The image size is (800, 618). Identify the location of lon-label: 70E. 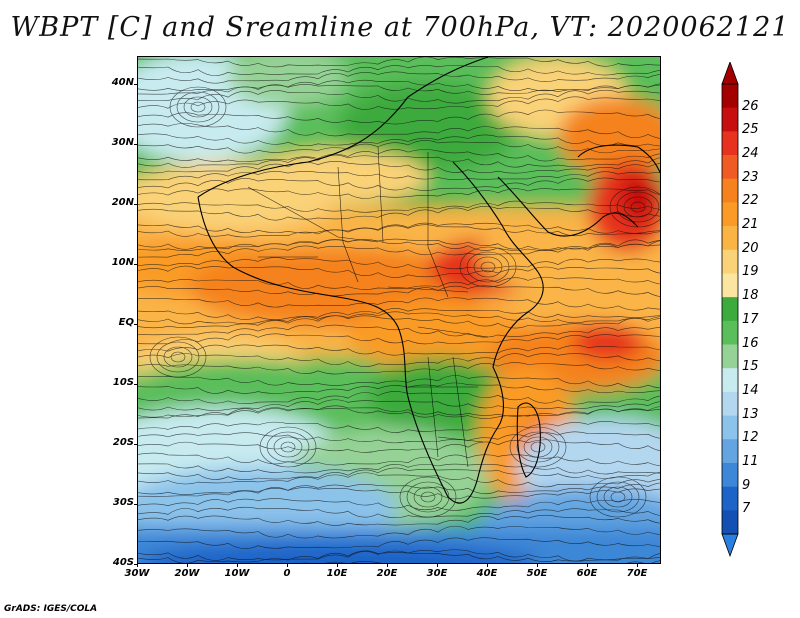
(637, 573).